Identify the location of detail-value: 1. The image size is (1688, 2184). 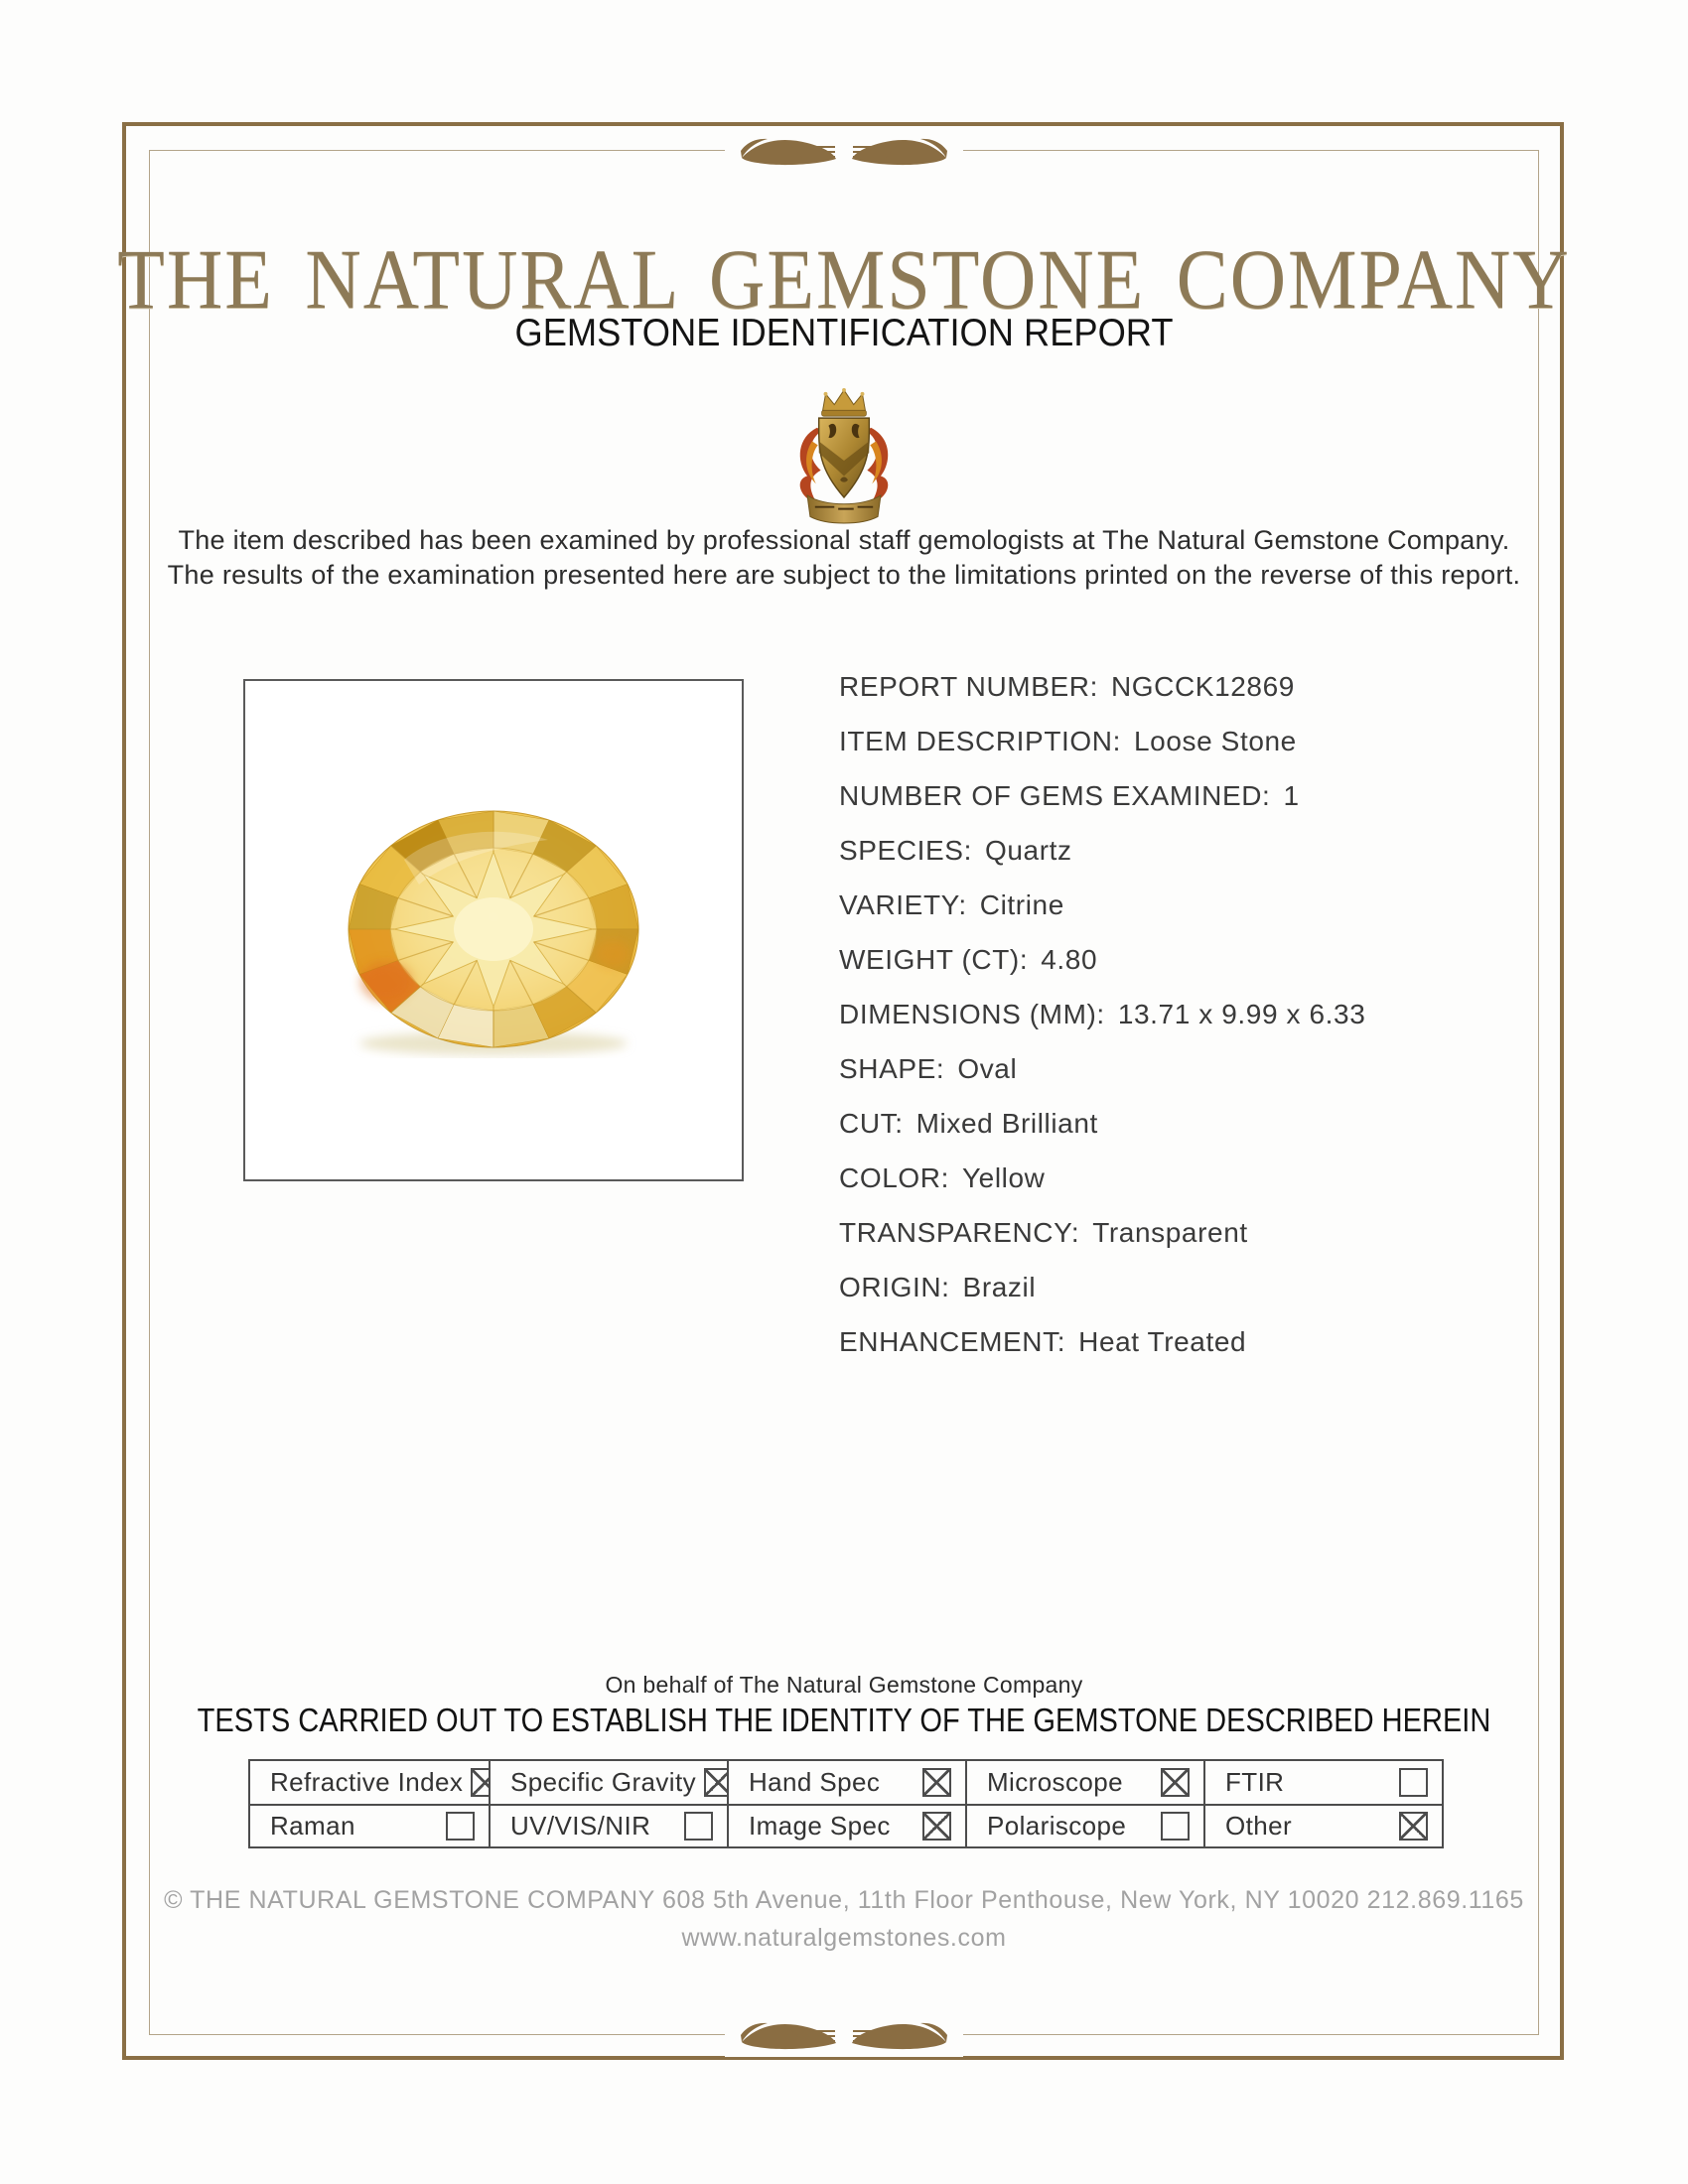
(1291, 795).